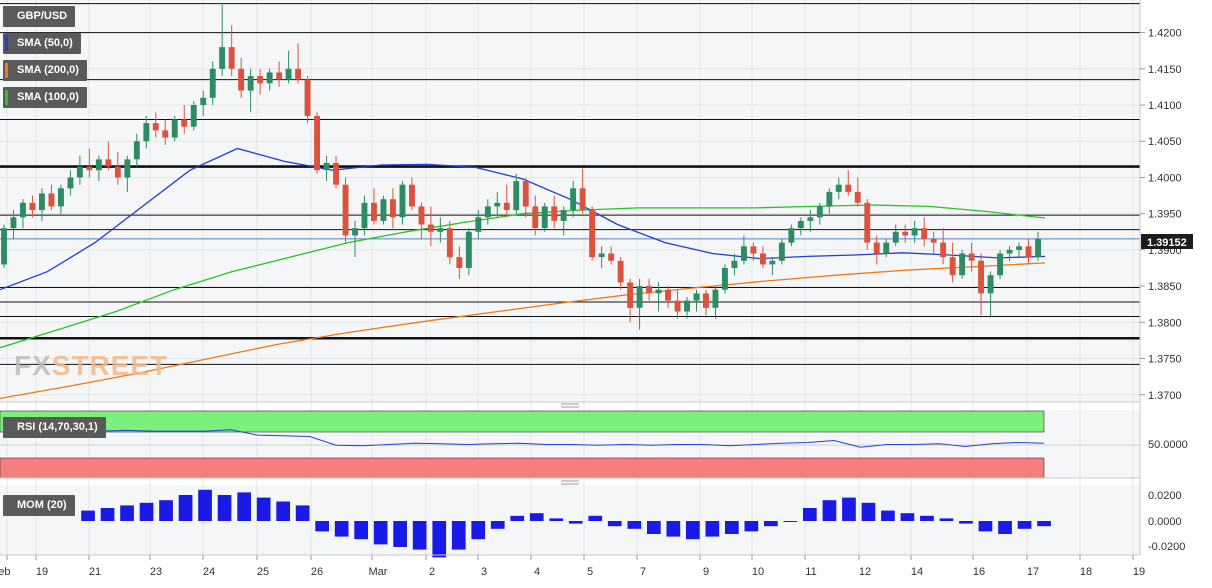 This screenshot has height=588, width=1212. What do you see at coordinates (1168, 445) in the screenshot?
I see `rsi-tick-label: 50.0000` at bounding box center [1168, 445].